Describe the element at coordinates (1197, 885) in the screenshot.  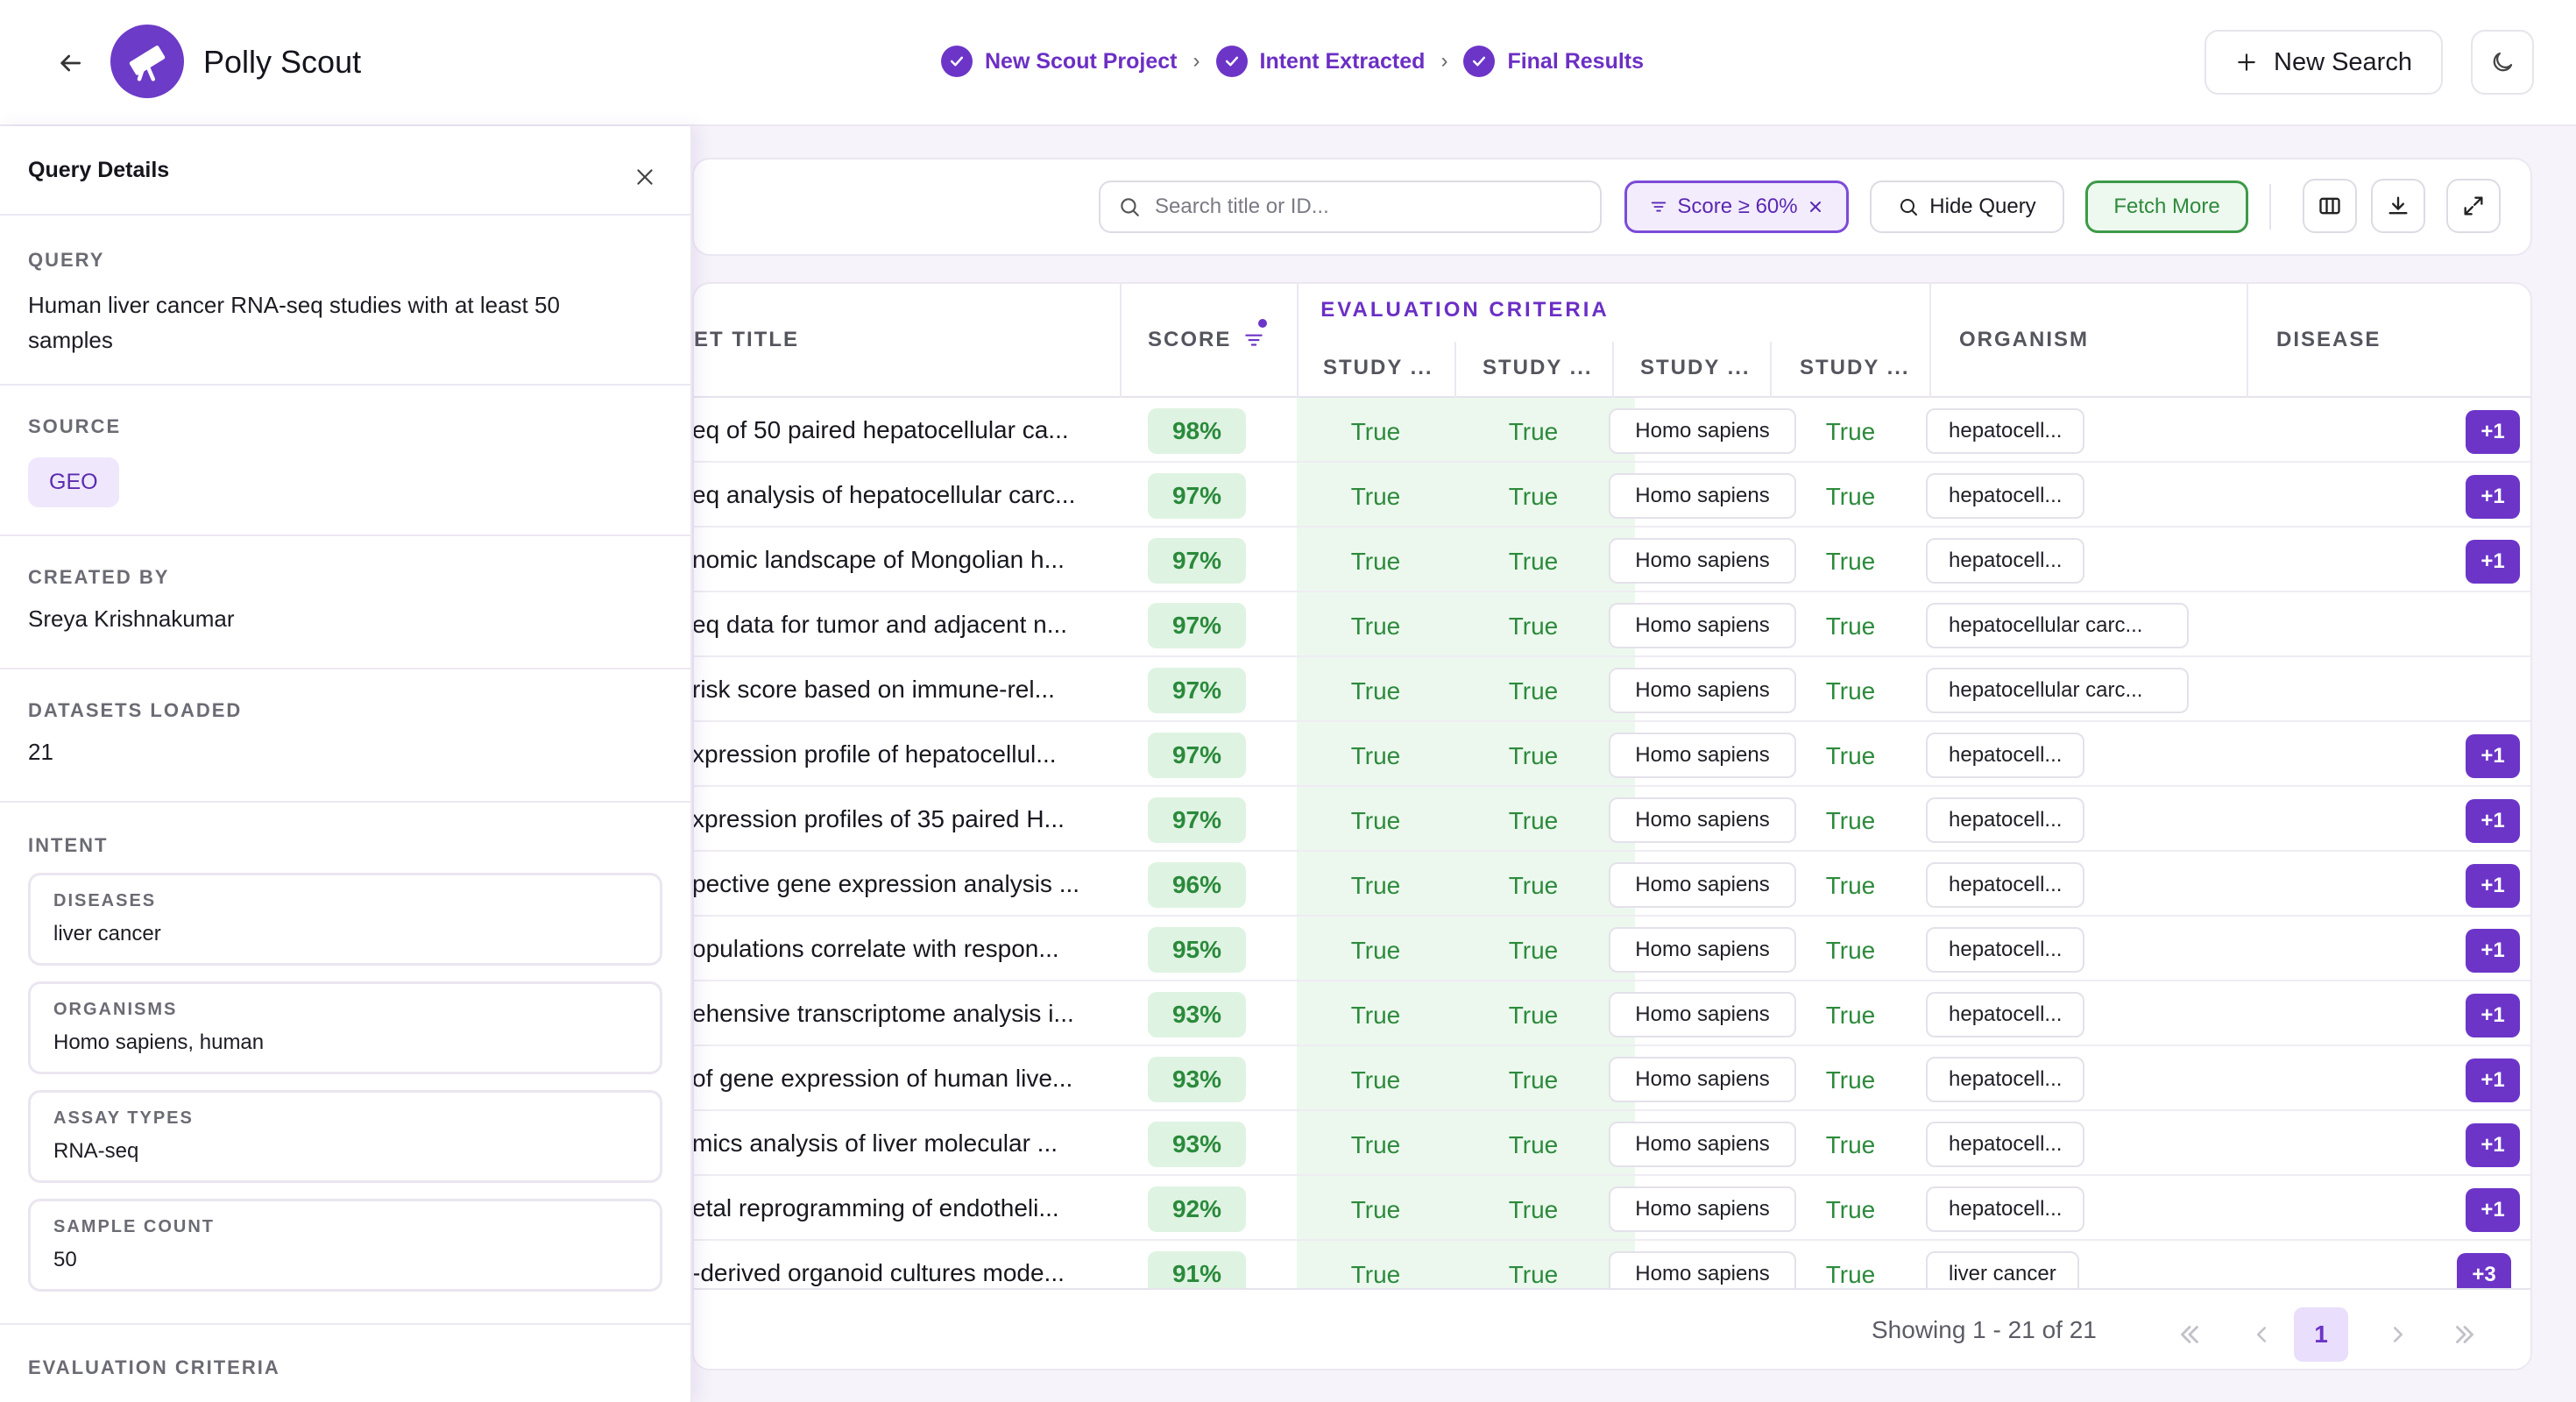
I see `score-badge: 96%` at that location.